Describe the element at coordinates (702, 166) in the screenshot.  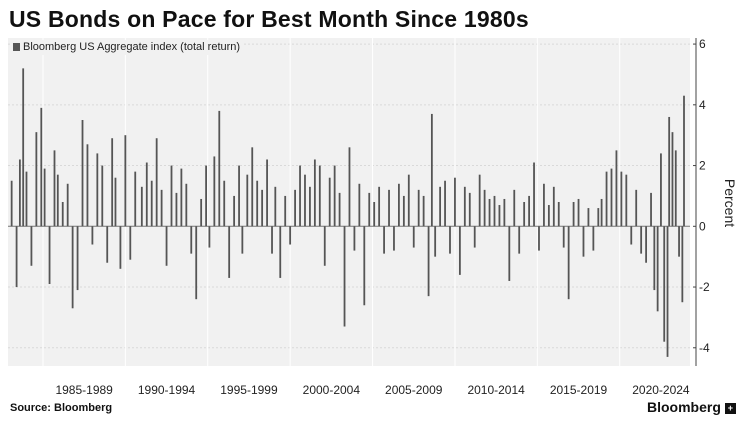
I see `y-tick-label: 2` at that location.